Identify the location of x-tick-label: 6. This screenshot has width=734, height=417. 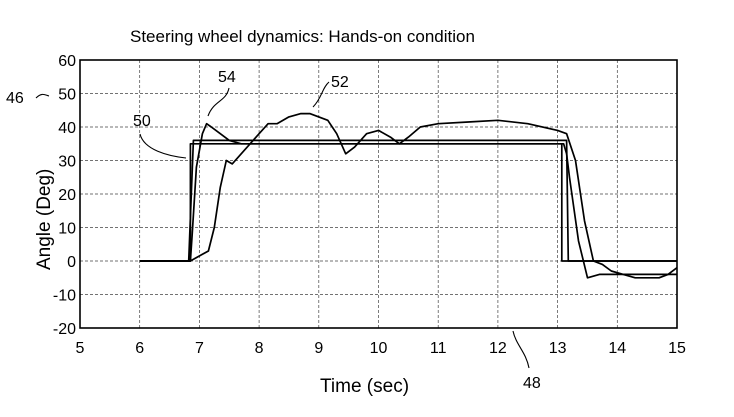
(139, 348).